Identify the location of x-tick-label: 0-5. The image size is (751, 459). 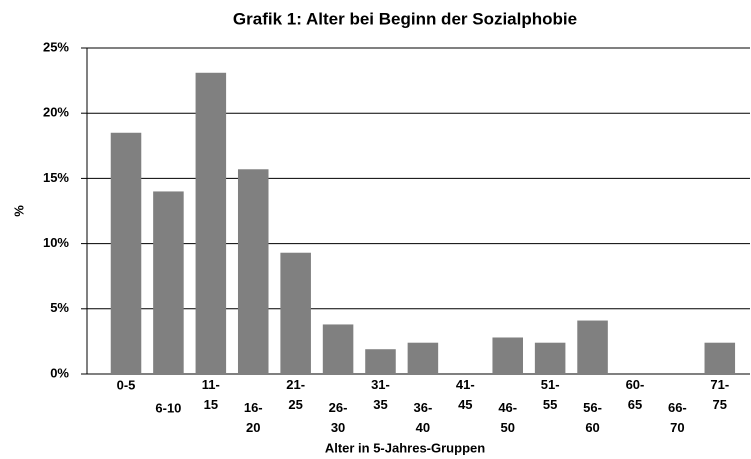
(126, 384).